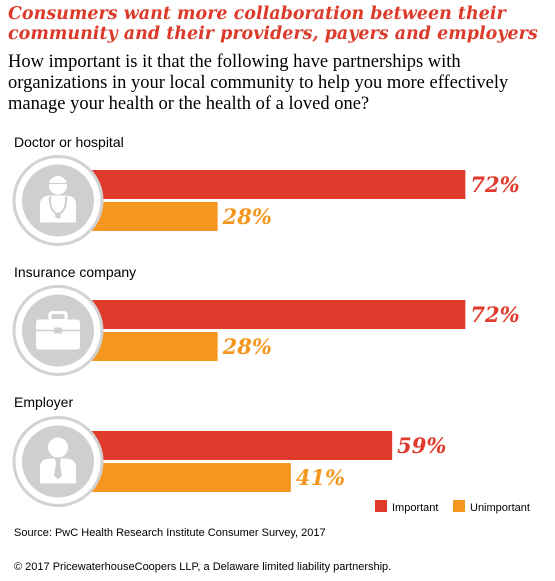 This screenshot has height=581, width=555. Describe the element at coordinates (69, 142) in the screenshot. I see `category-label: Doctor or hospital` at that location.